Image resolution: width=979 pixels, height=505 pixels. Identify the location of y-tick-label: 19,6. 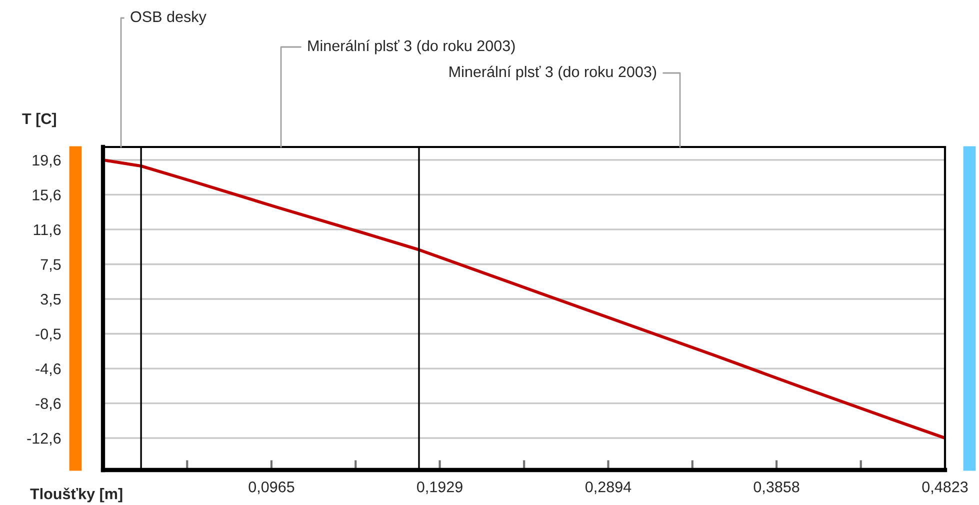
(46, 161).